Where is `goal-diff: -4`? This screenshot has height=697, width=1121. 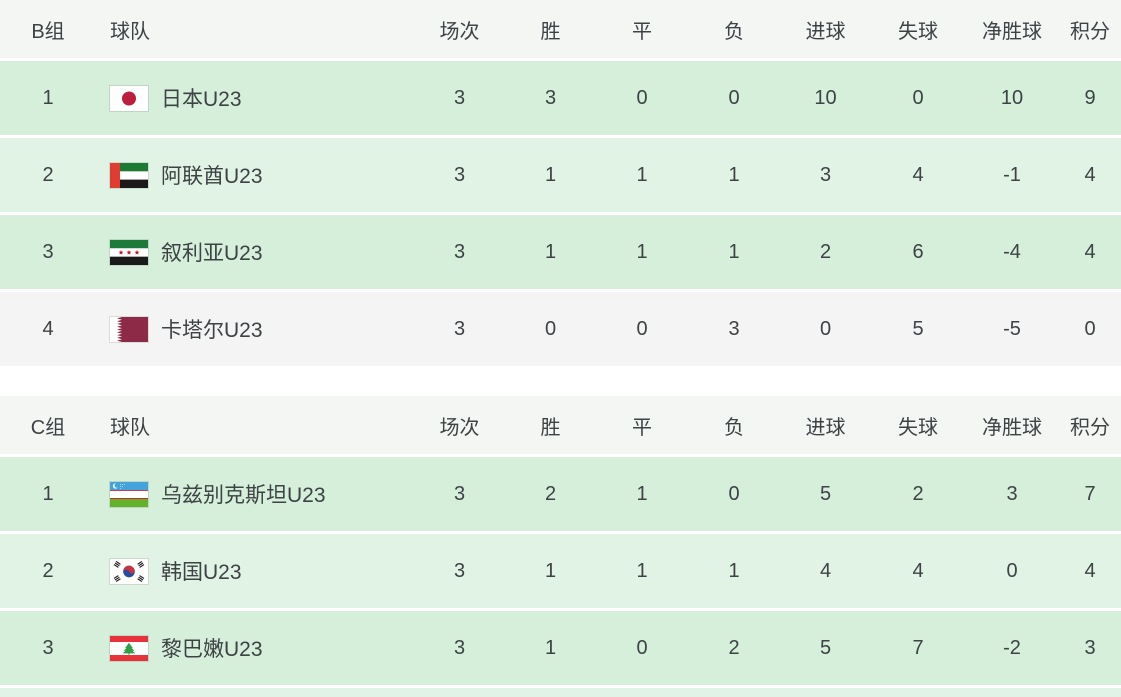 goal-diff: -4 is located at coordinates (1012, 251).